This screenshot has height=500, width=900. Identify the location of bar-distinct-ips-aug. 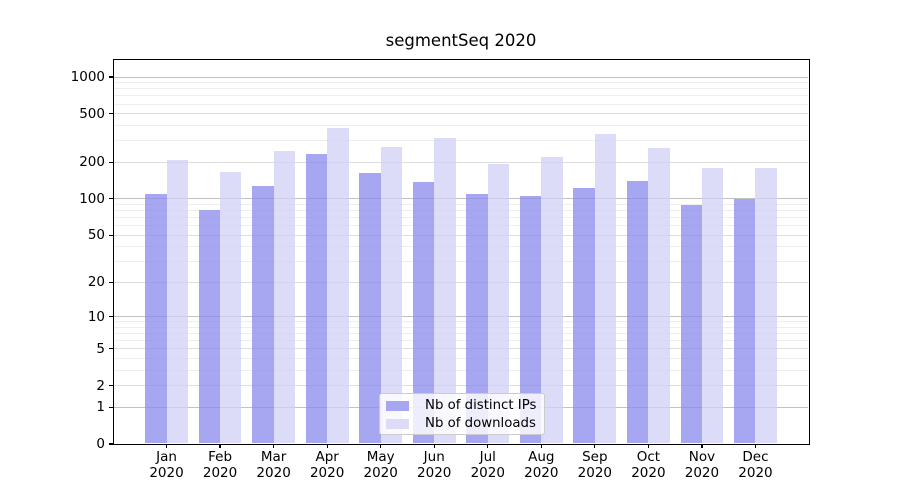
(530, 319).